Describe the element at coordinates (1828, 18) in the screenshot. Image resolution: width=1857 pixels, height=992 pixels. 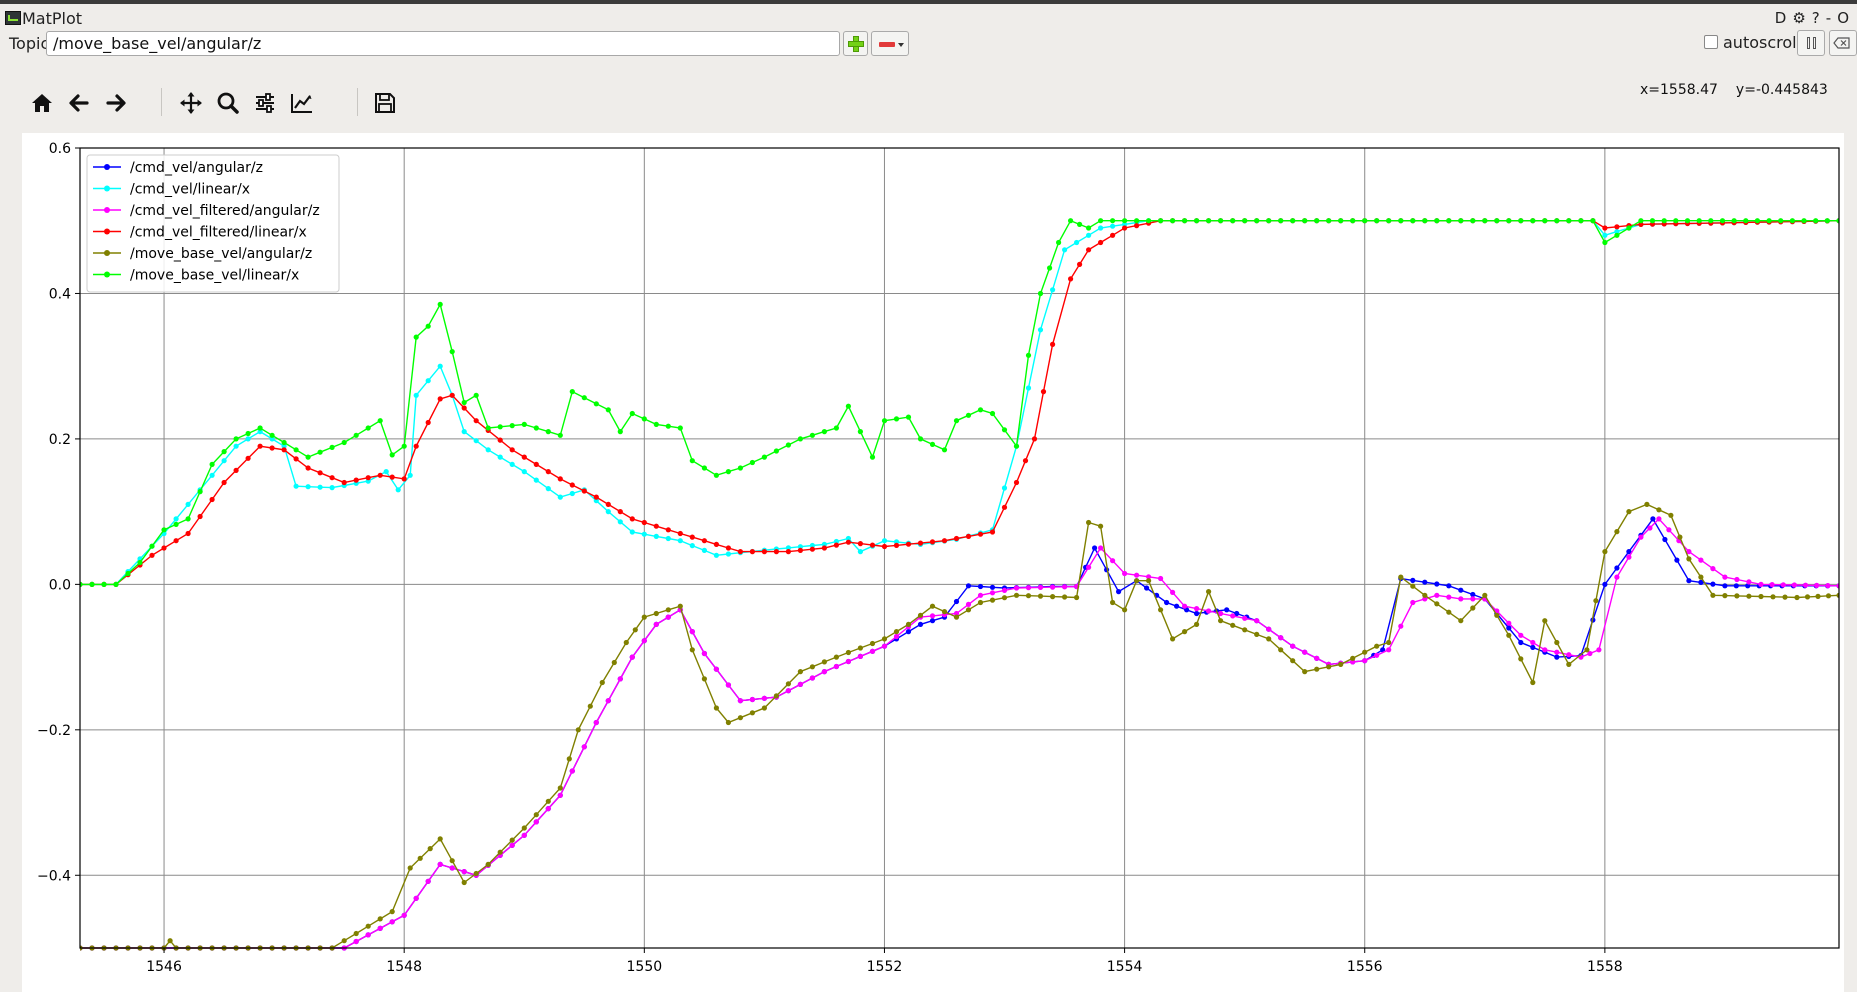
I see `minimize-button: -` at that location.